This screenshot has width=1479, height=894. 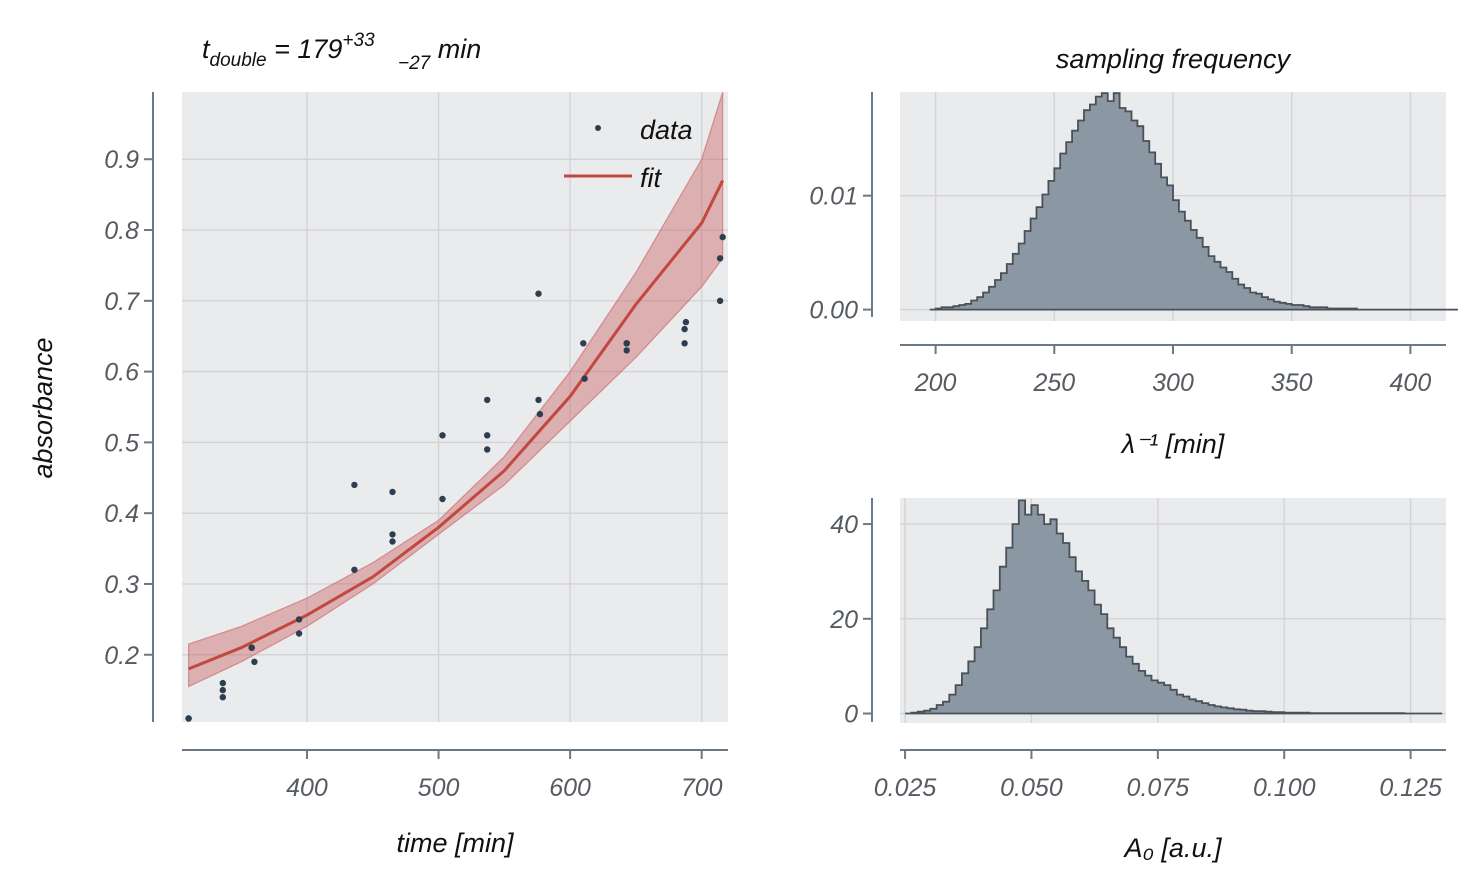 I want to click on p1-x-tick-label: 500, so click(x=439, y=788).